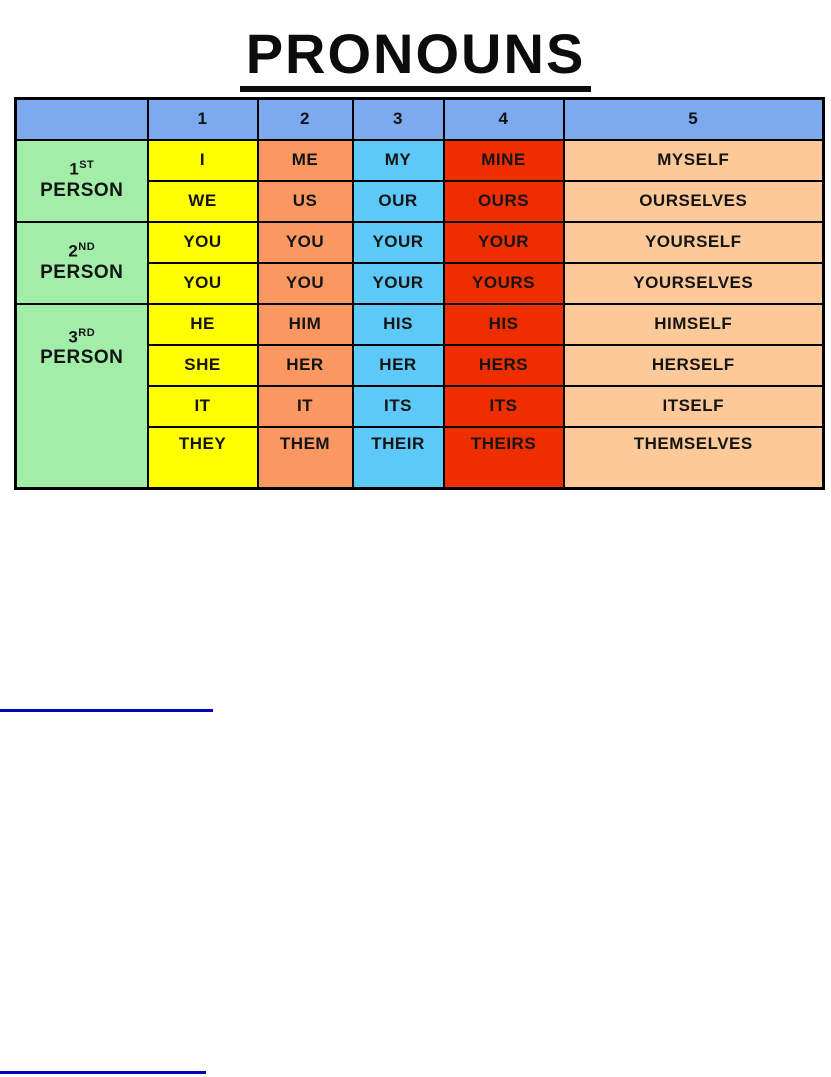 Image resolution: width=831 pixels, height=1077 pixels. Describe the element at coordinates (305, 457) in the screenshot. I see `pronoun-cell: THEM` at that location.